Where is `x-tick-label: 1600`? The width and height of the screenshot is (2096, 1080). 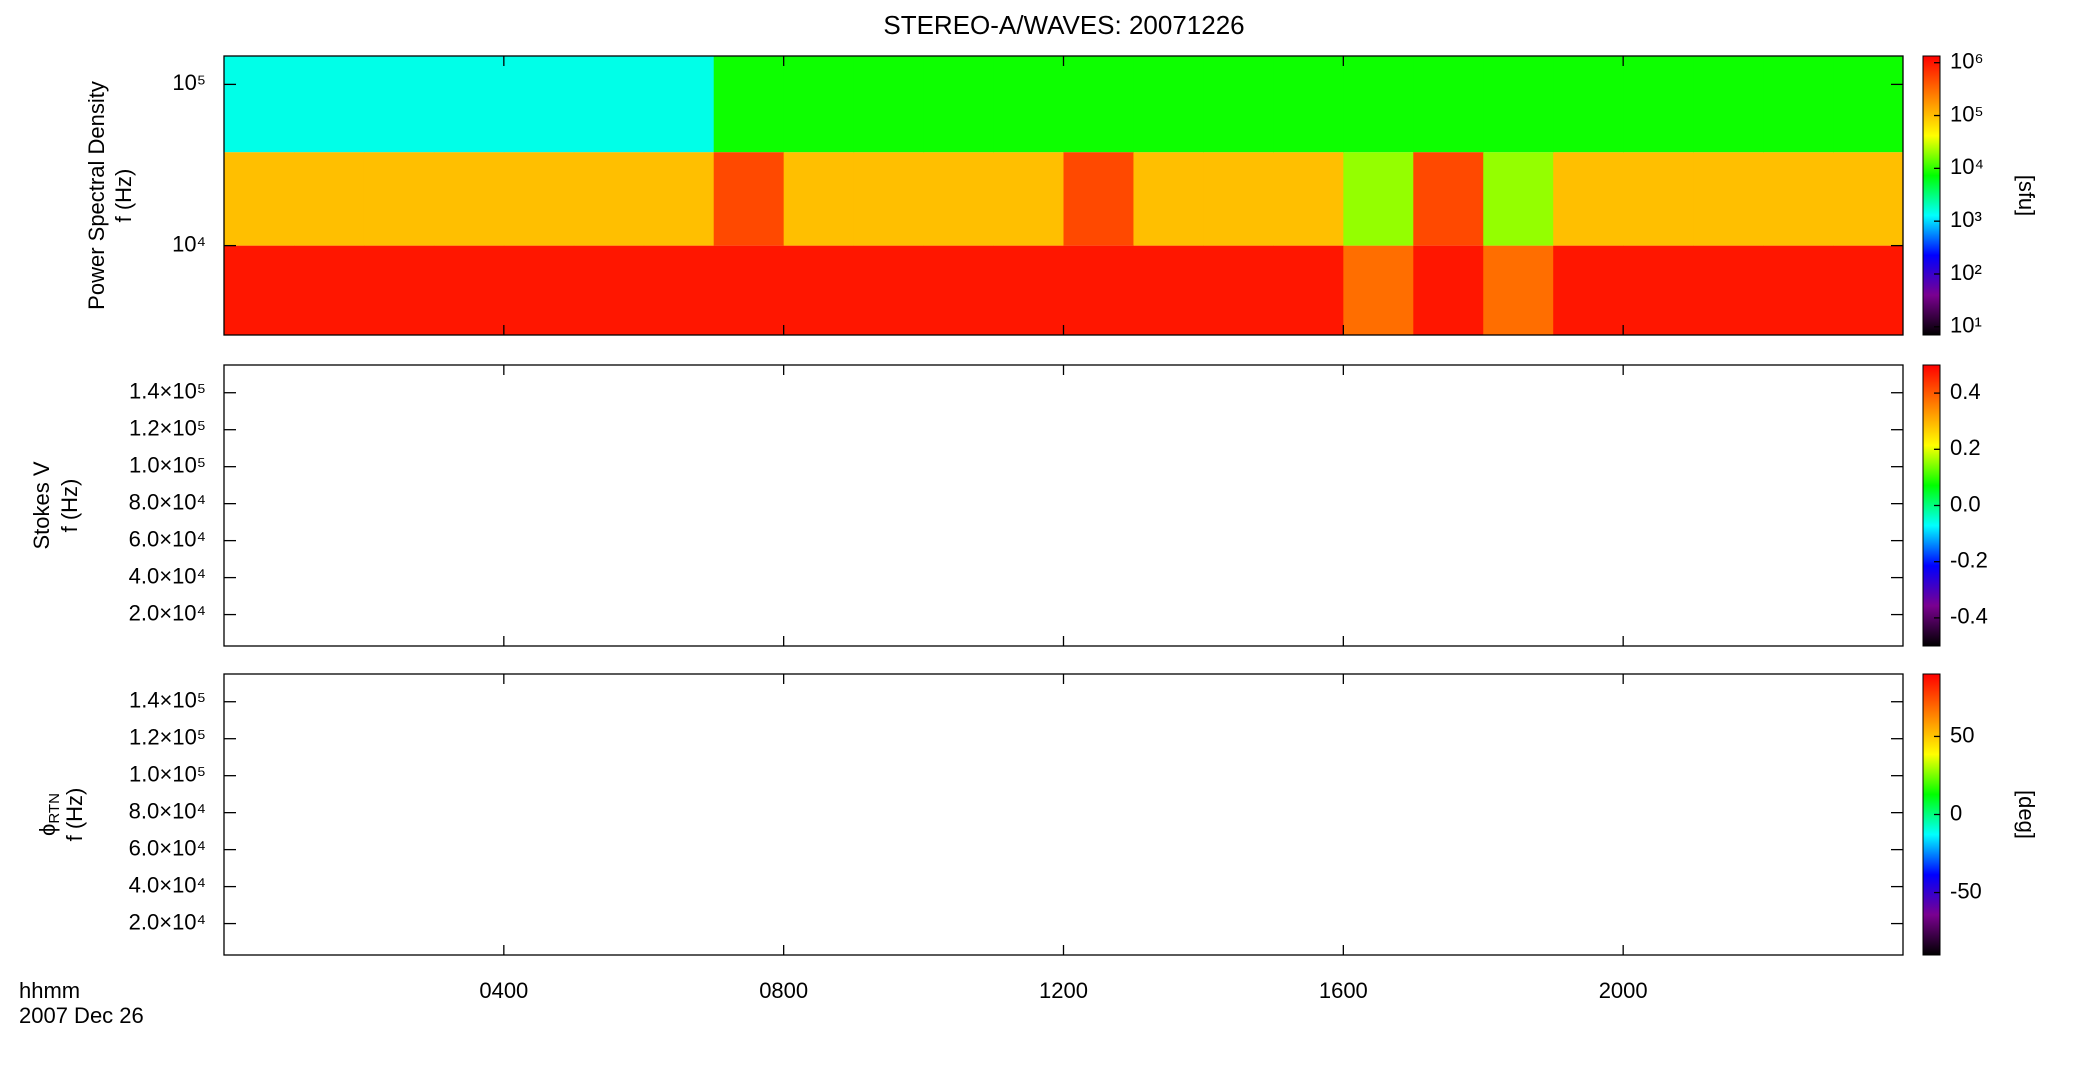
x-tick-label: 1600 is located at coordinates (1343, 990).